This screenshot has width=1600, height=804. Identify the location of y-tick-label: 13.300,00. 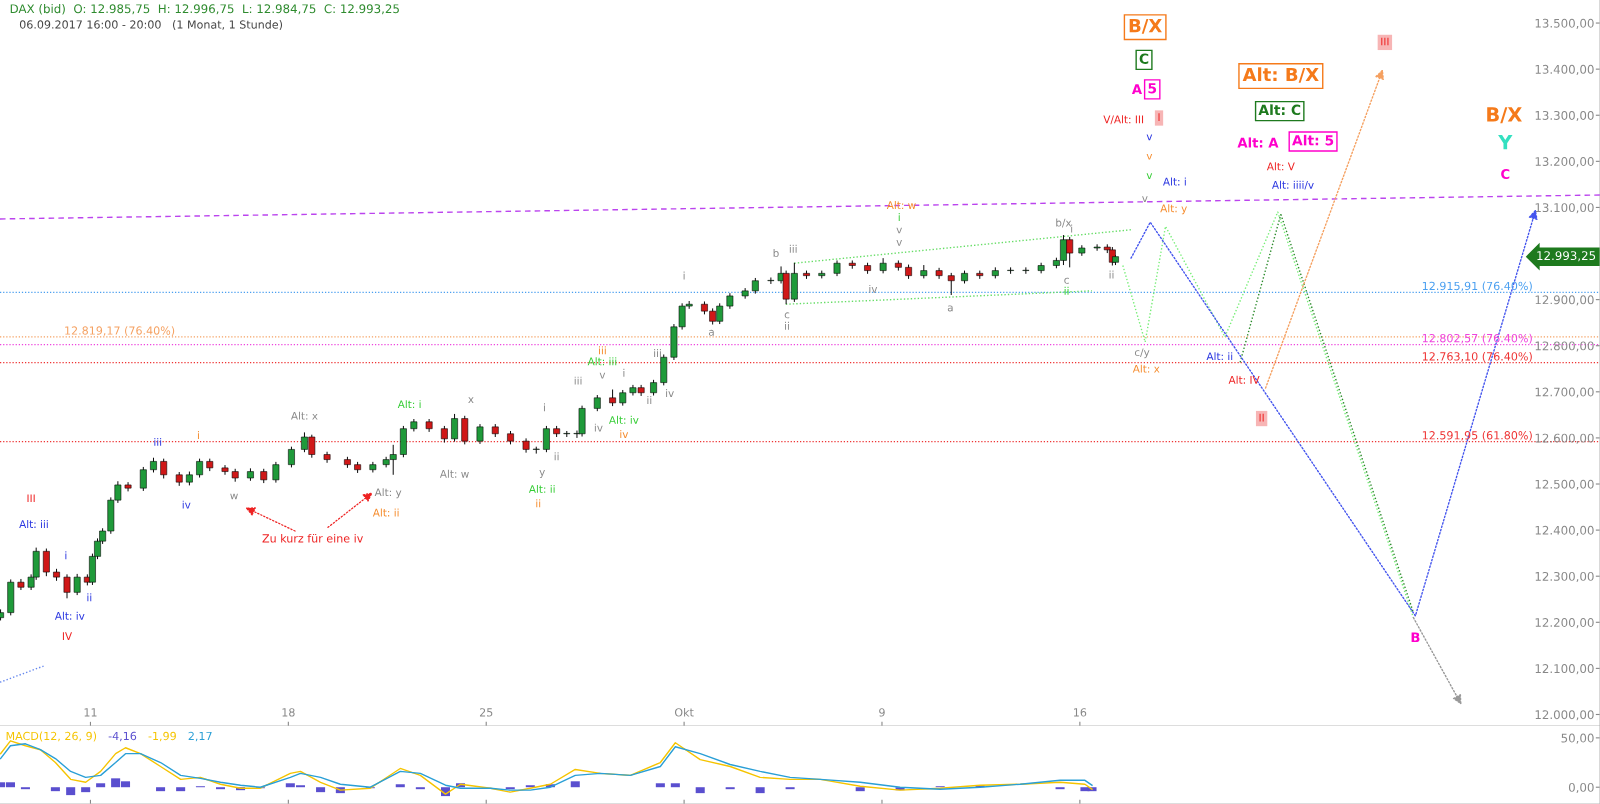
(1564, 116).